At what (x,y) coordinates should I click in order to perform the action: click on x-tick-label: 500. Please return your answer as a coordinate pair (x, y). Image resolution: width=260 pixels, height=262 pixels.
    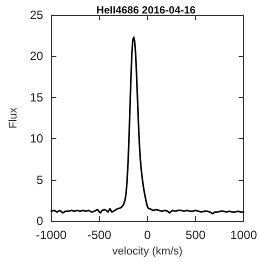
    Looking at the image, I should click on (196, 235).